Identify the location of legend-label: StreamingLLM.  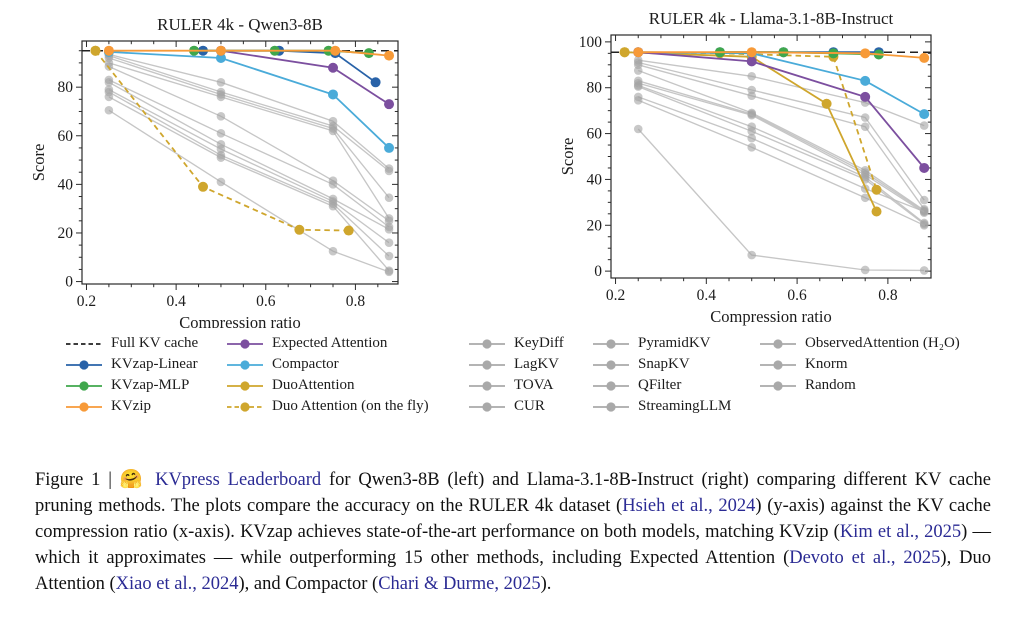
(685, 406).